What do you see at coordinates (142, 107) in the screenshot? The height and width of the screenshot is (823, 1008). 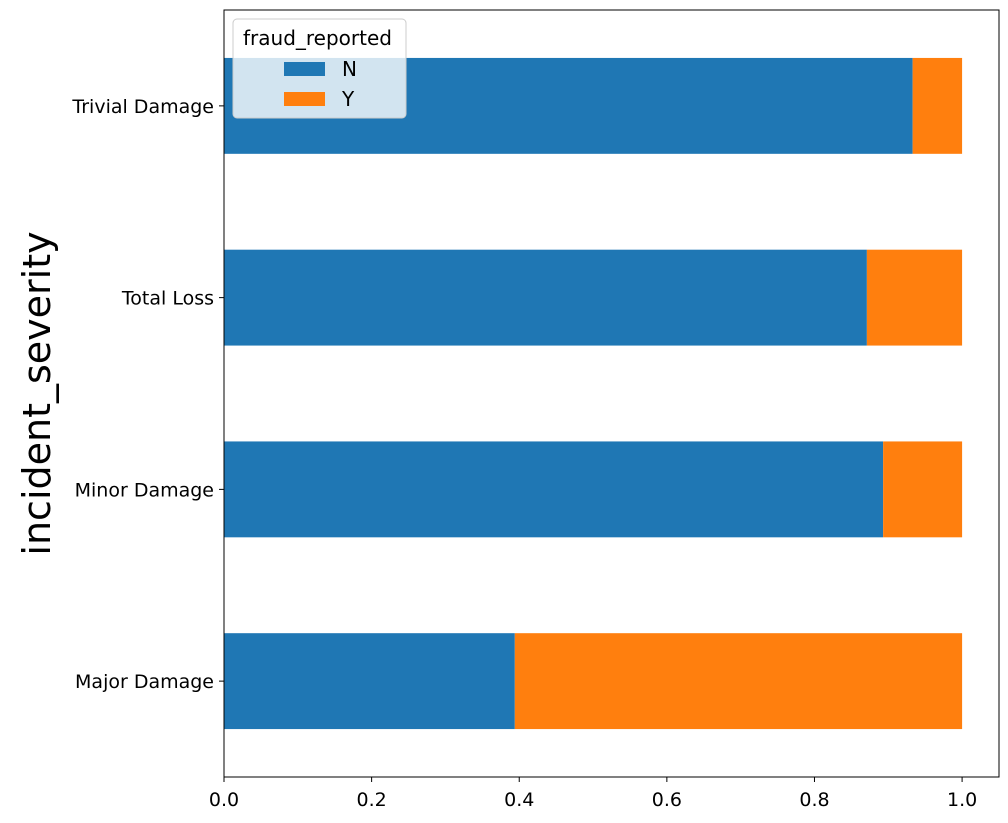 I see `y-tick-label: Trivial Damage` at bounding box center [142, 107].